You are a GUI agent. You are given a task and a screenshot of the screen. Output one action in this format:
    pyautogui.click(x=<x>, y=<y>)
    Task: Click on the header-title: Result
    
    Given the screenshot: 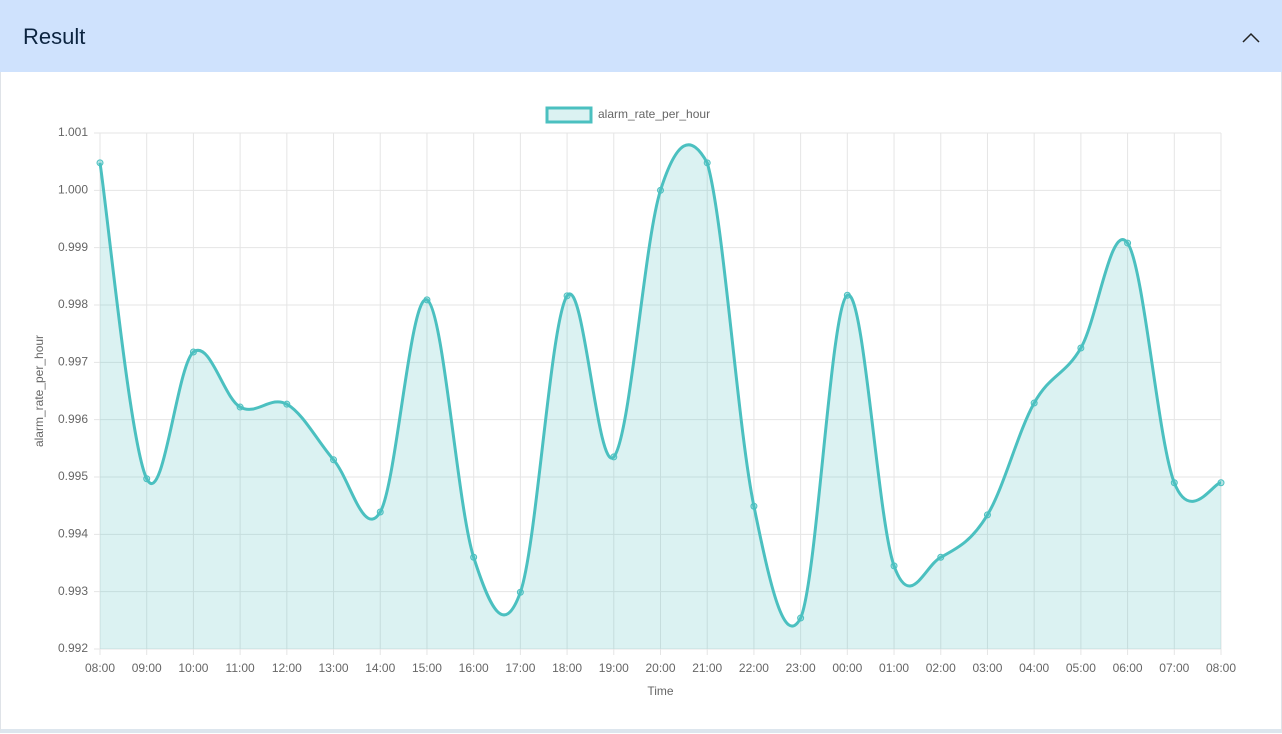 What is the action you would take?
    pyautogui.click(x=54, y=36)
    